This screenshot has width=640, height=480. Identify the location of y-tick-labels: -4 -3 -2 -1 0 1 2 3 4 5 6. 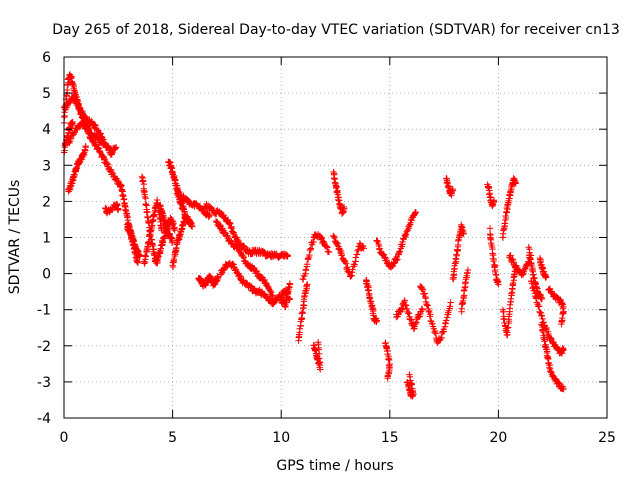
(44, 238).